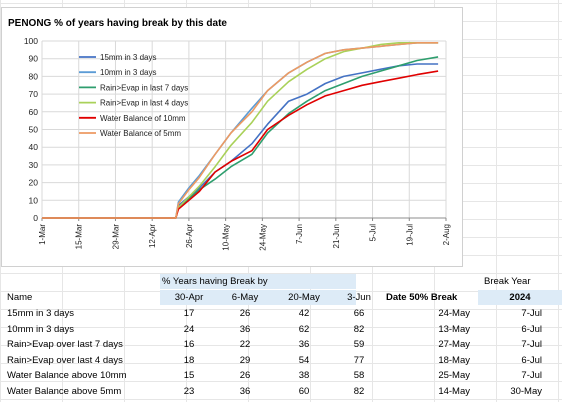 Image resolution: width=562 pixels, height=402 pixels. Describe the element at coordinates (34, 147) in the screenshot. I see `y-tick-label: 40` at that location.